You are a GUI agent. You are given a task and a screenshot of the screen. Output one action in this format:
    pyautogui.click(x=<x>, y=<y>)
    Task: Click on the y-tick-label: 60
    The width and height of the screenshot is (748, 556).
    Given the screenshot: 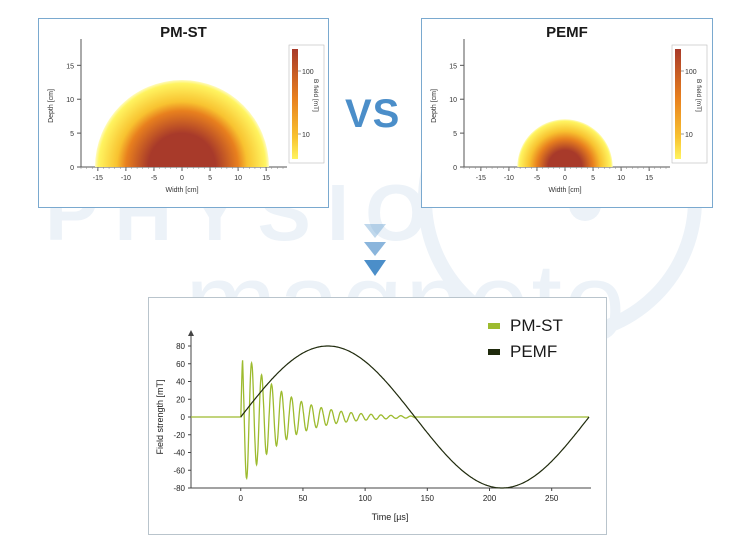 What is the action you would take?
    pyautogui.click(x=180, y=364)
    